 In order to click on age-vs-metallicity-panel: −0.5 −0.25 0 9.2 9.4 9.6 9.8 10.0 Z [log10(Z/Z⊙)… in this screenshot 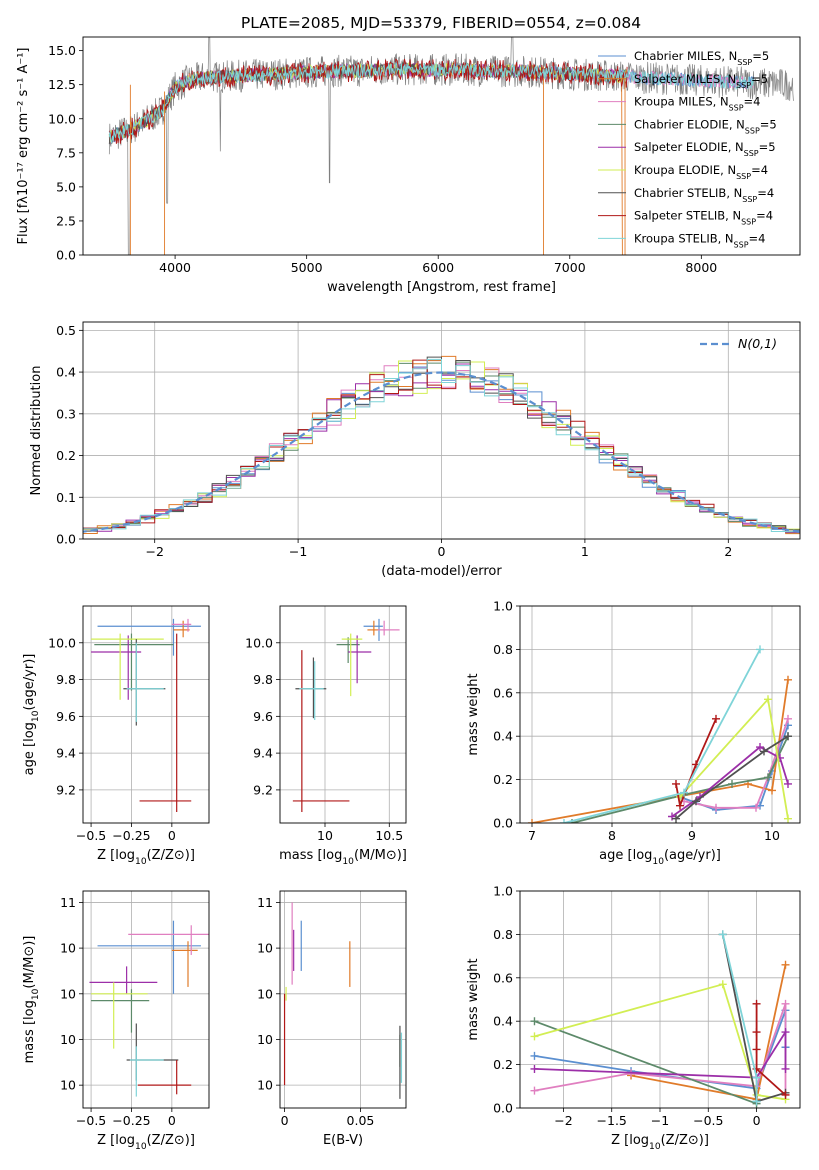, I will do `click(116, 736)`.